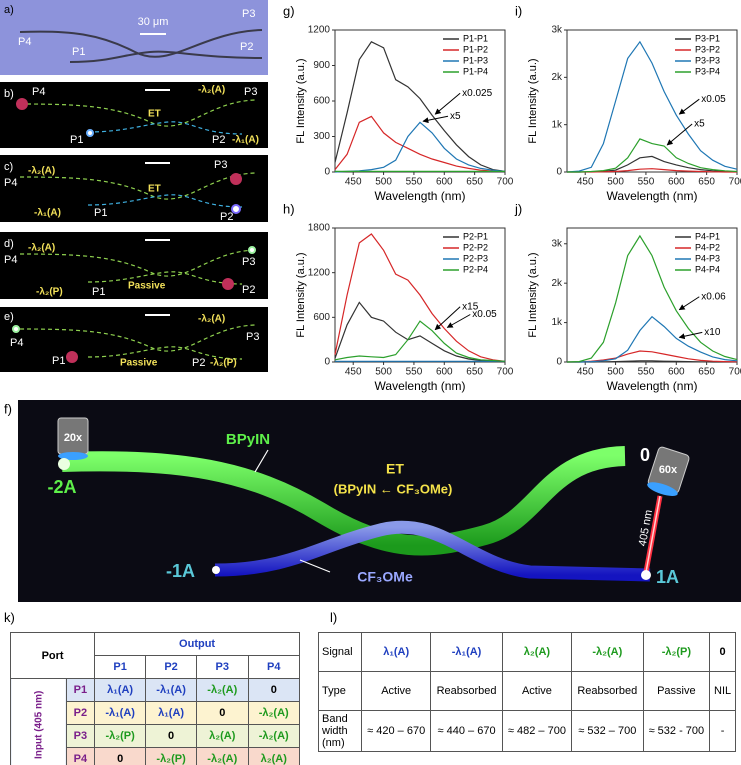  What do you see at coordinates (699, 124) in the screenshot?
I see `annotation: x5` at bounding box center [699, 124].